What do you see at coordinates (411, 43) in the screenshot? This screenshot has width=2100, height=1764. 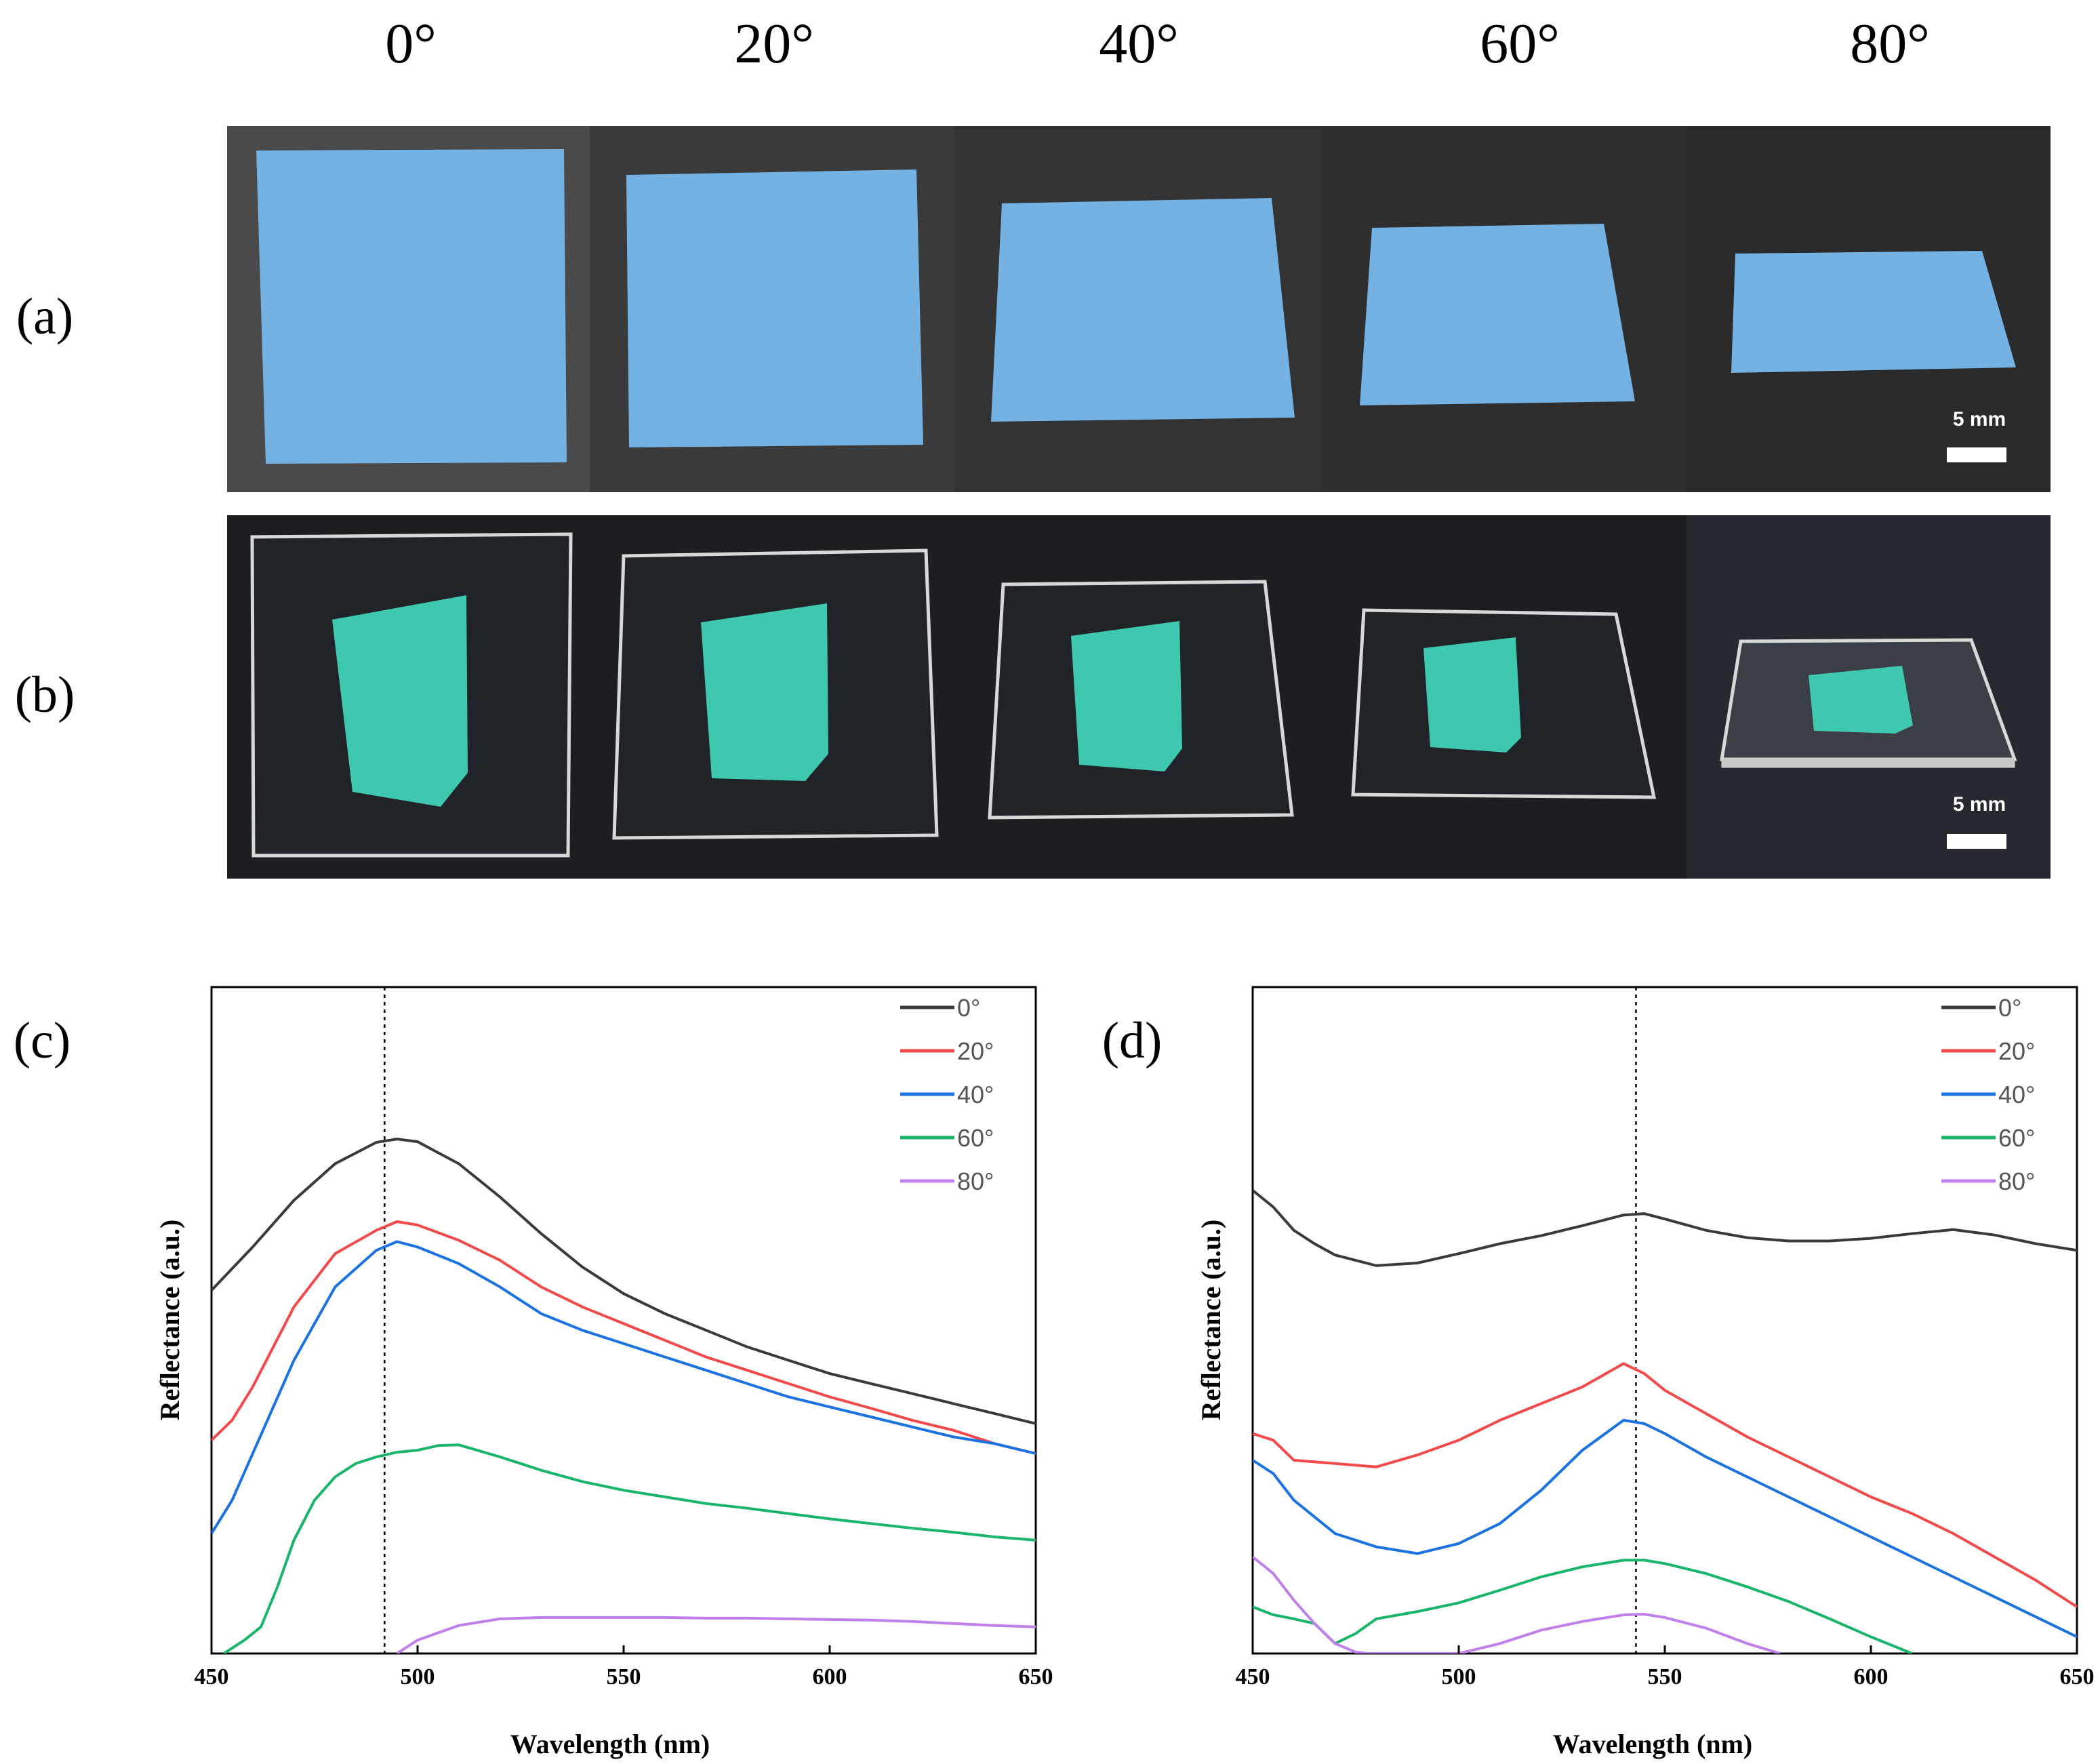 I see `angle-header-0: 0°` at bounding box center [411, 43].